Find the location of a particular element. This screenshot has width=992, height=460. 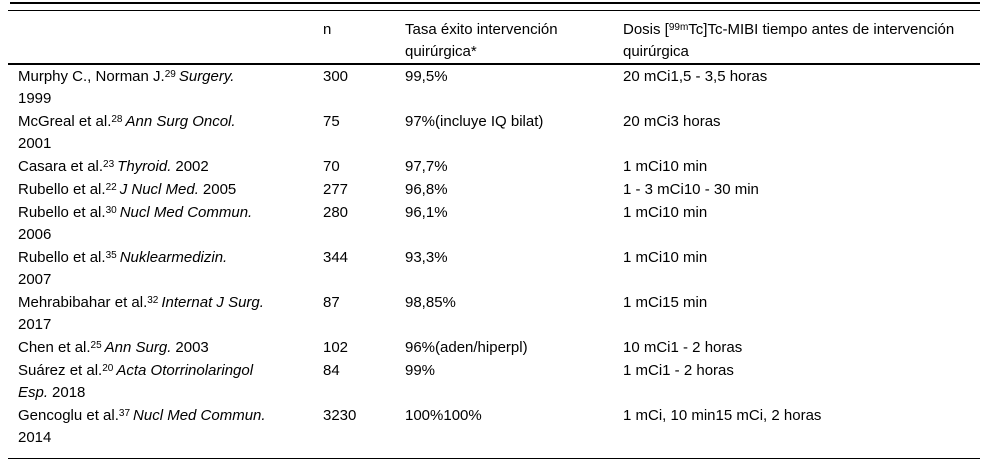

reference-superscript: 37 is located at coordinates (124, 413).